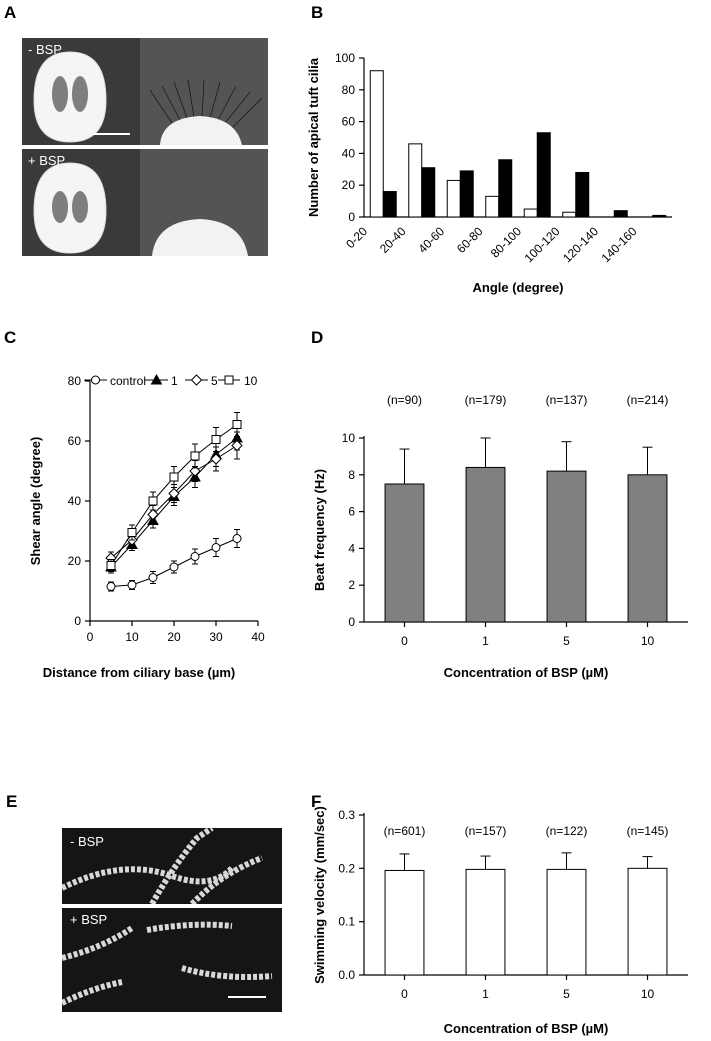 The width and height of the screenshot is (711, 1041). What do you see at coordinates (10, 337) in the screenshot?
I see `panel-label-c: C` at bounding box center [10, 337].